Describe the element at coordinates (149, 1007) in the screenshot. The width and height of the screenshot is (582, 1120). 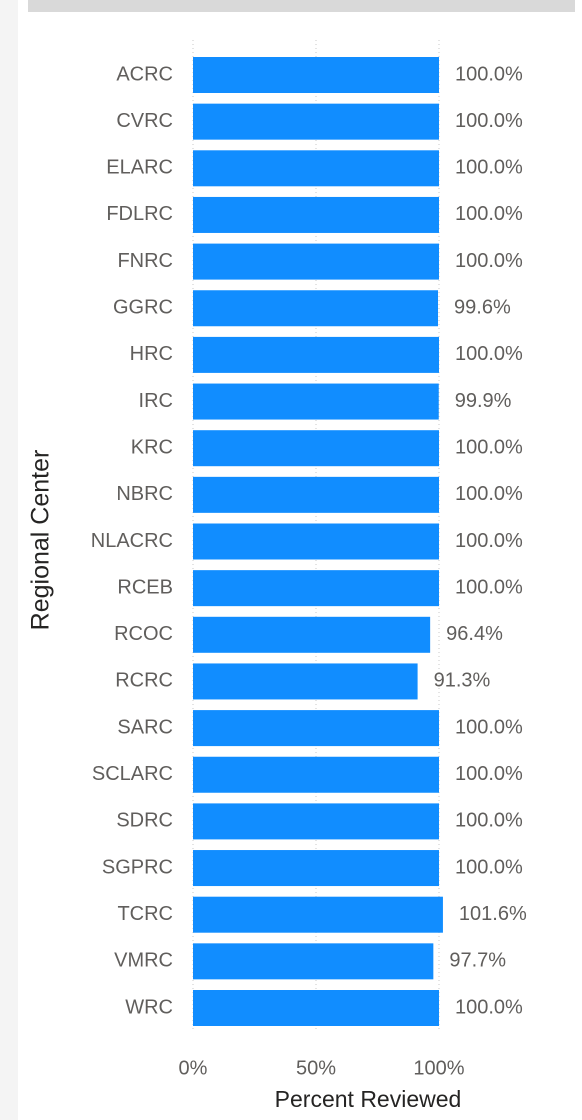
I see `y-tick-label: WRC` at that location.